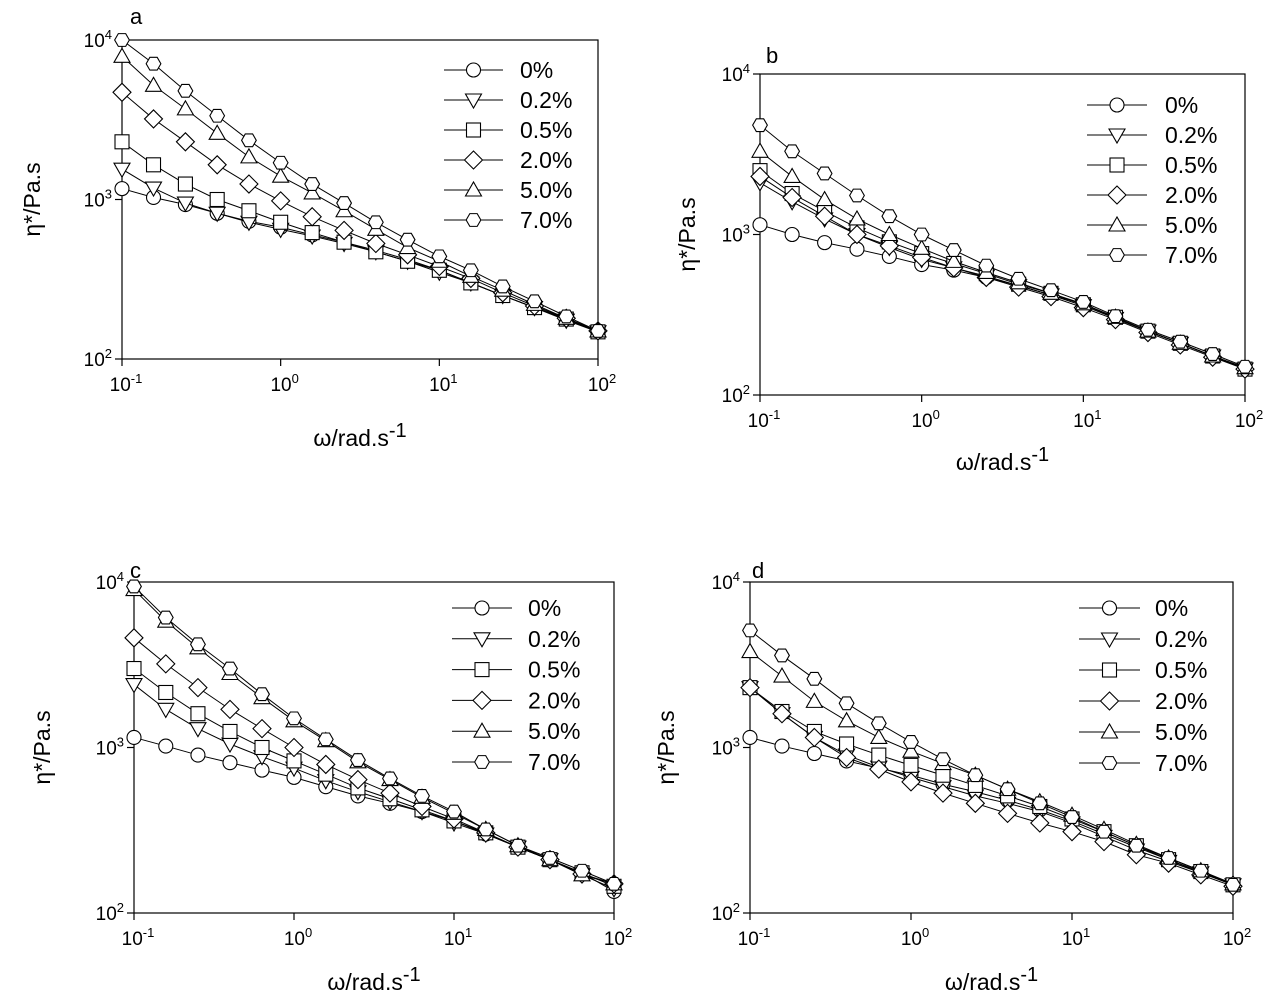 Image resolution: width=1267 pixels, height=999 pixels. What do you see at coordinates (546, 100) in the screenshot?
I see `legend-label: 0.2%` at bounding box center [546, 100].